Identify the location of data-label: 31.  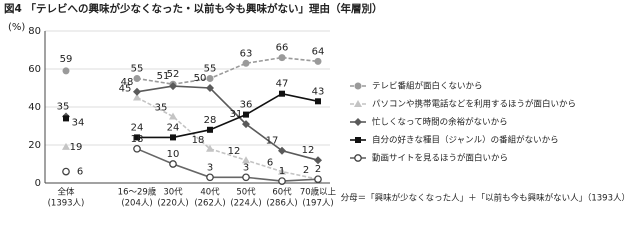
(236, 114).